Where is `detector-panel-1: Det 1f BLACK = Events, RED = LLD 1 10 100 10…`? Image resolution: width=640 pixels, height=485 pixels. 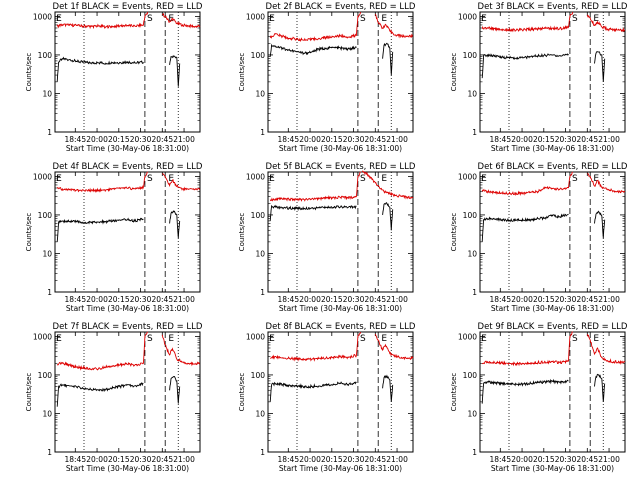 detector-panel-1: Det 1f BLACK = Events, RED = LLD 1 10 100 10… is located at coordinates (114, 77).